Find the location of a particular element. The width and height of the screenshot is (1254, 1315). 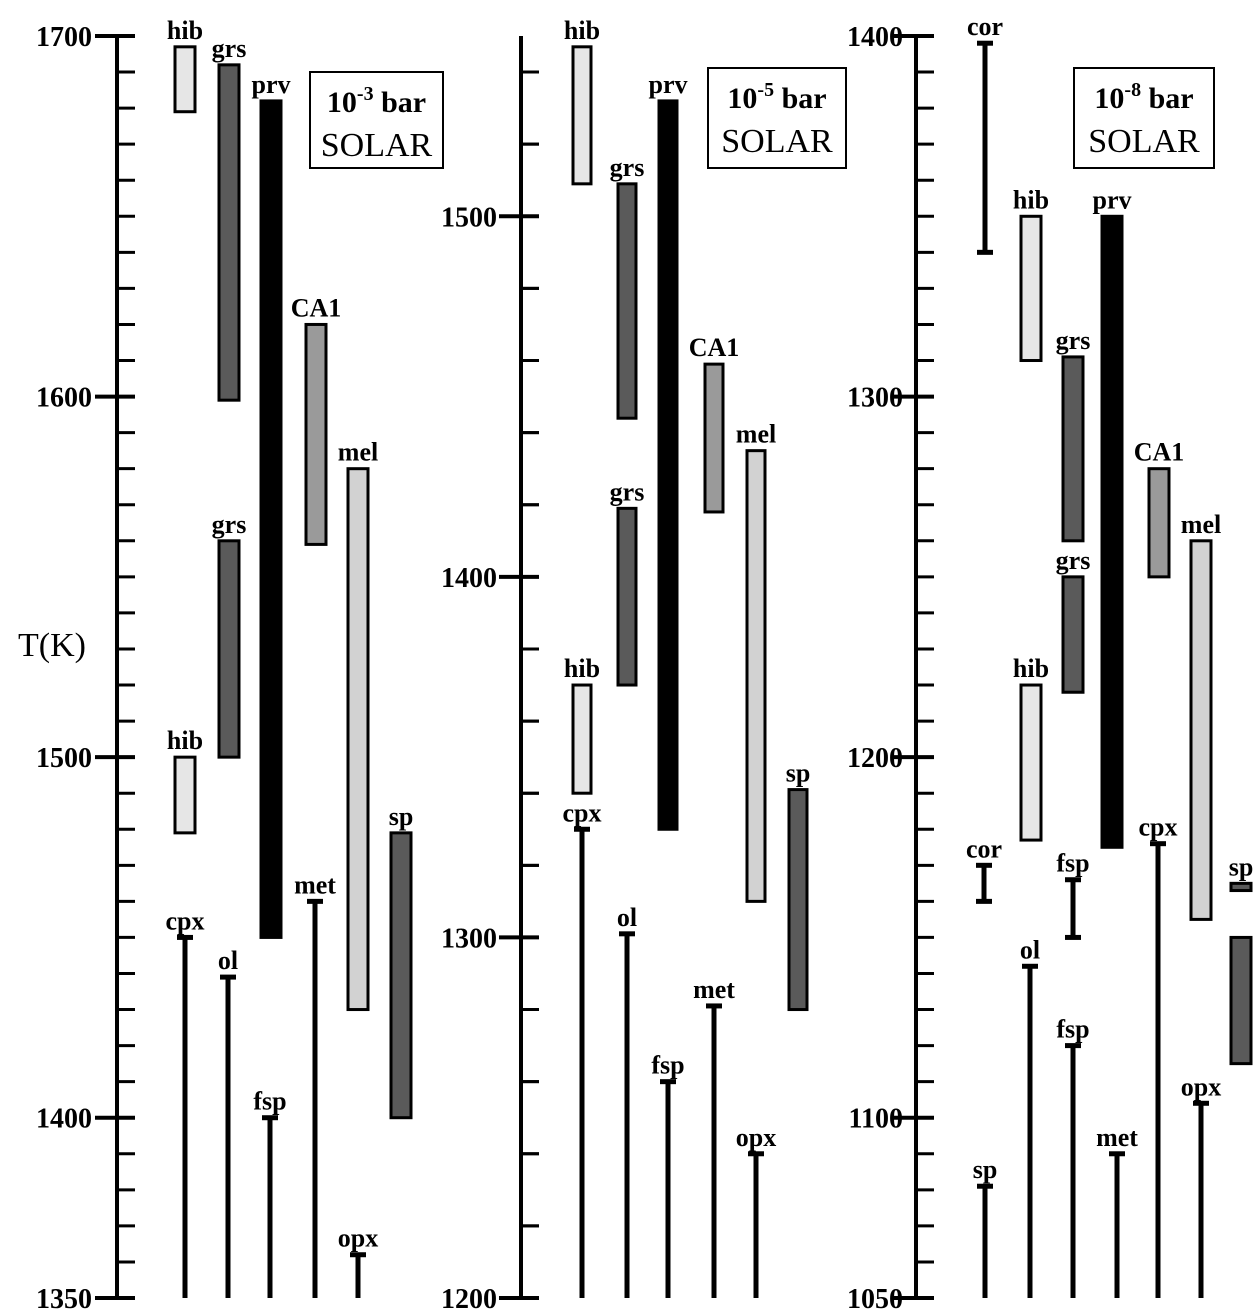

tick-label-1350: 1350 is located at coordinates (64, 1299).